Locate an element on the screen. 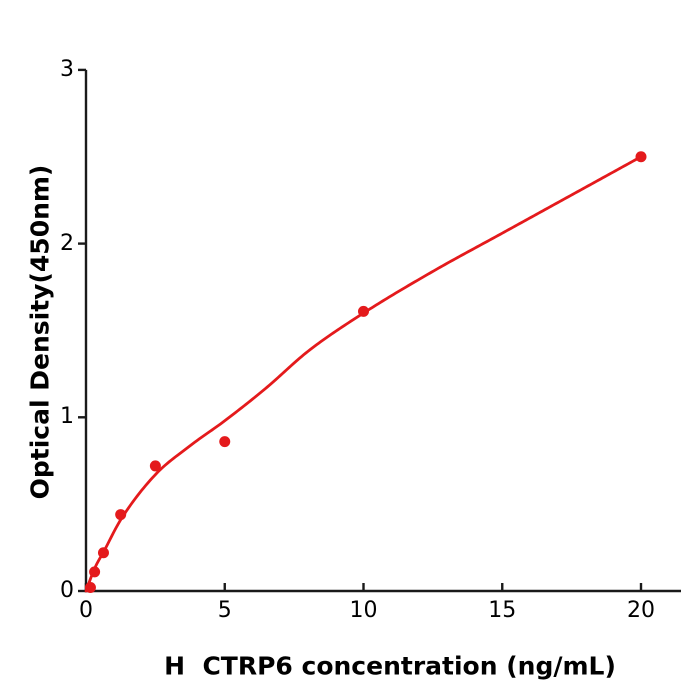  y-tick-label: 3 is located at coordinates (67, 69).